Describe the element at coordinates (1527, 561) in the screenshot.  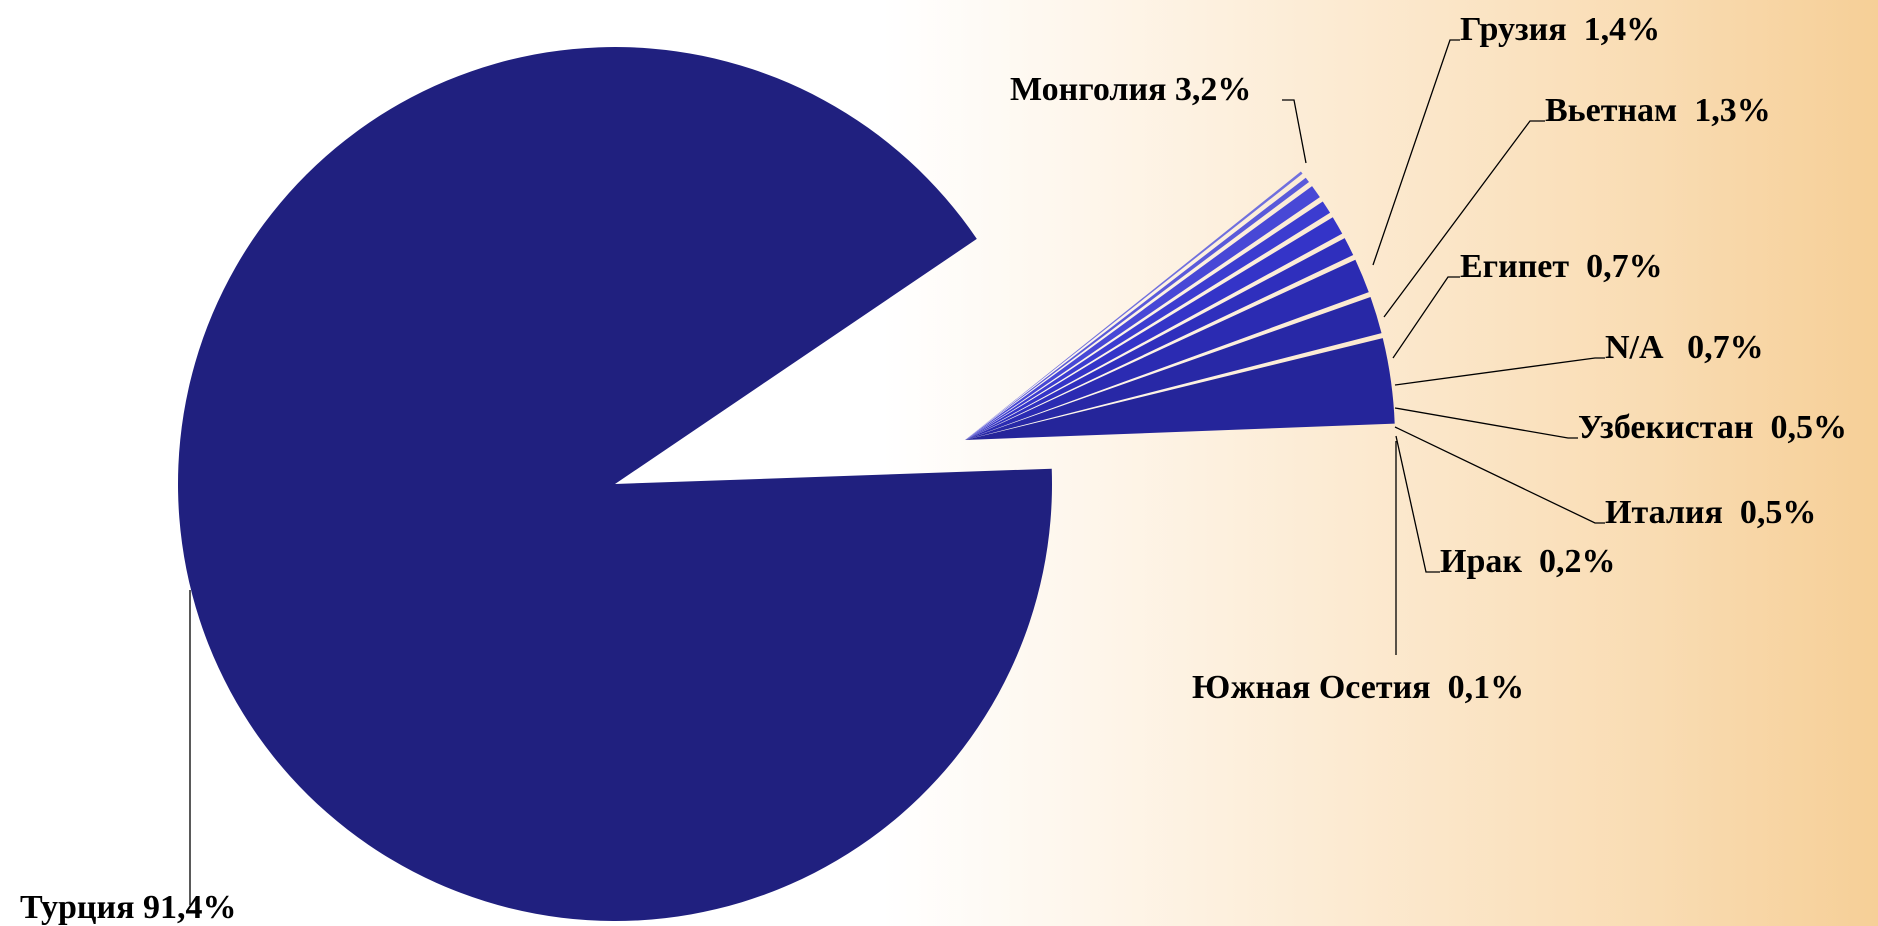
I see `data-label: Ирак 0,2%` at that location.